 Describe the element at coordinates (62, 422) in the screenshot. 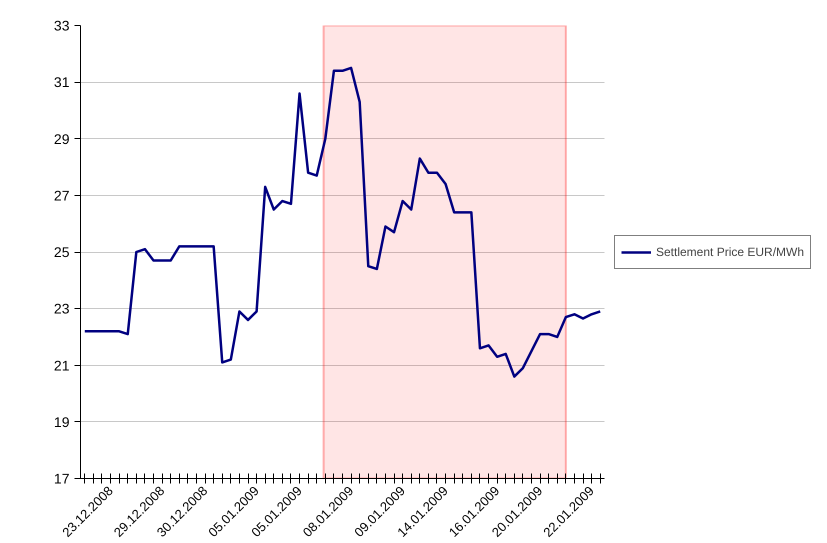

I see `y-tick-label: 19` at that location.